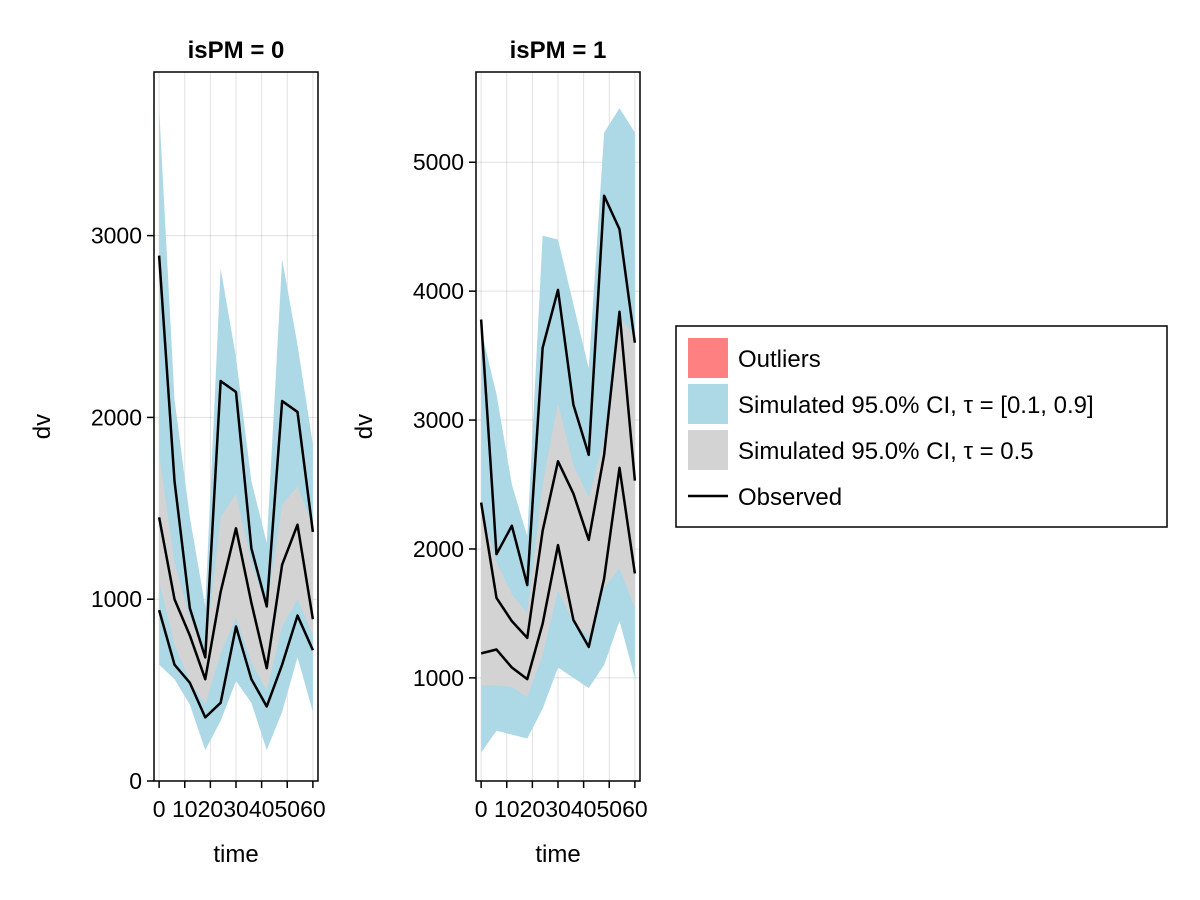  Describe the element at coordinates (779, 359) in the screenshot. I see `legend-label-outliers: Outliers` at that location.